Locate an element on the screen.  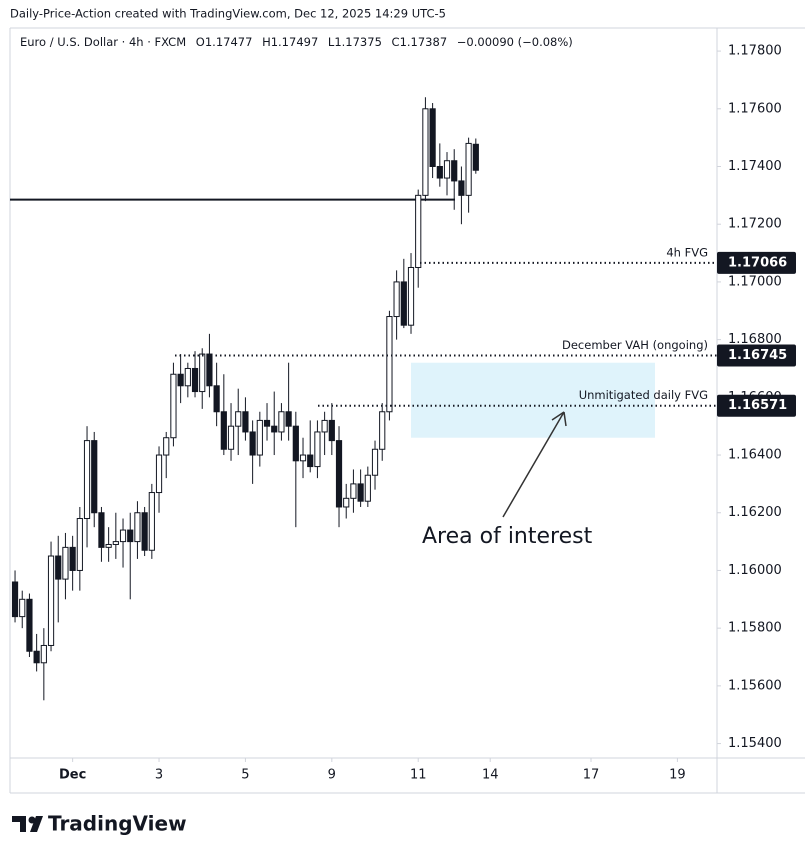
y-tick-label: 1.17800 is located at coordinates (755, 51).